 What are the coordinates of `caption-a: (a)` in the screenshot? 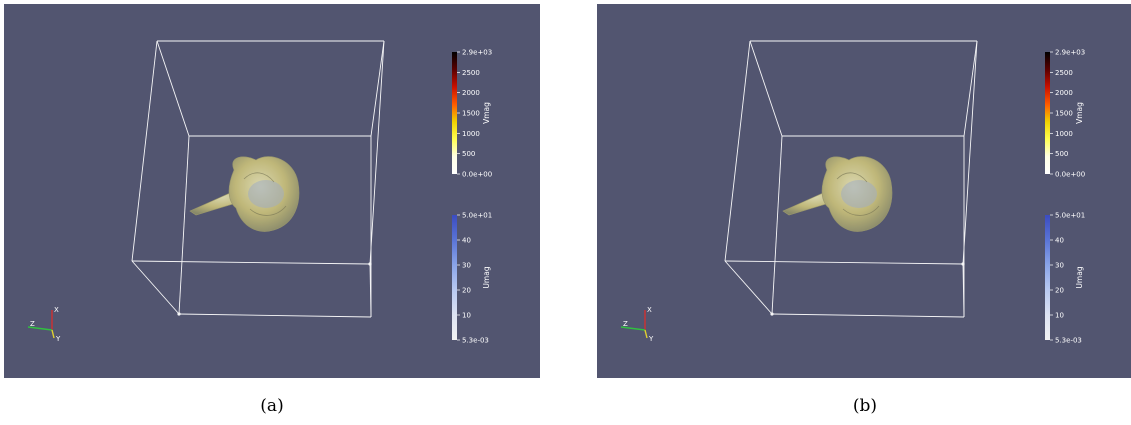 It's located at (272, 406).